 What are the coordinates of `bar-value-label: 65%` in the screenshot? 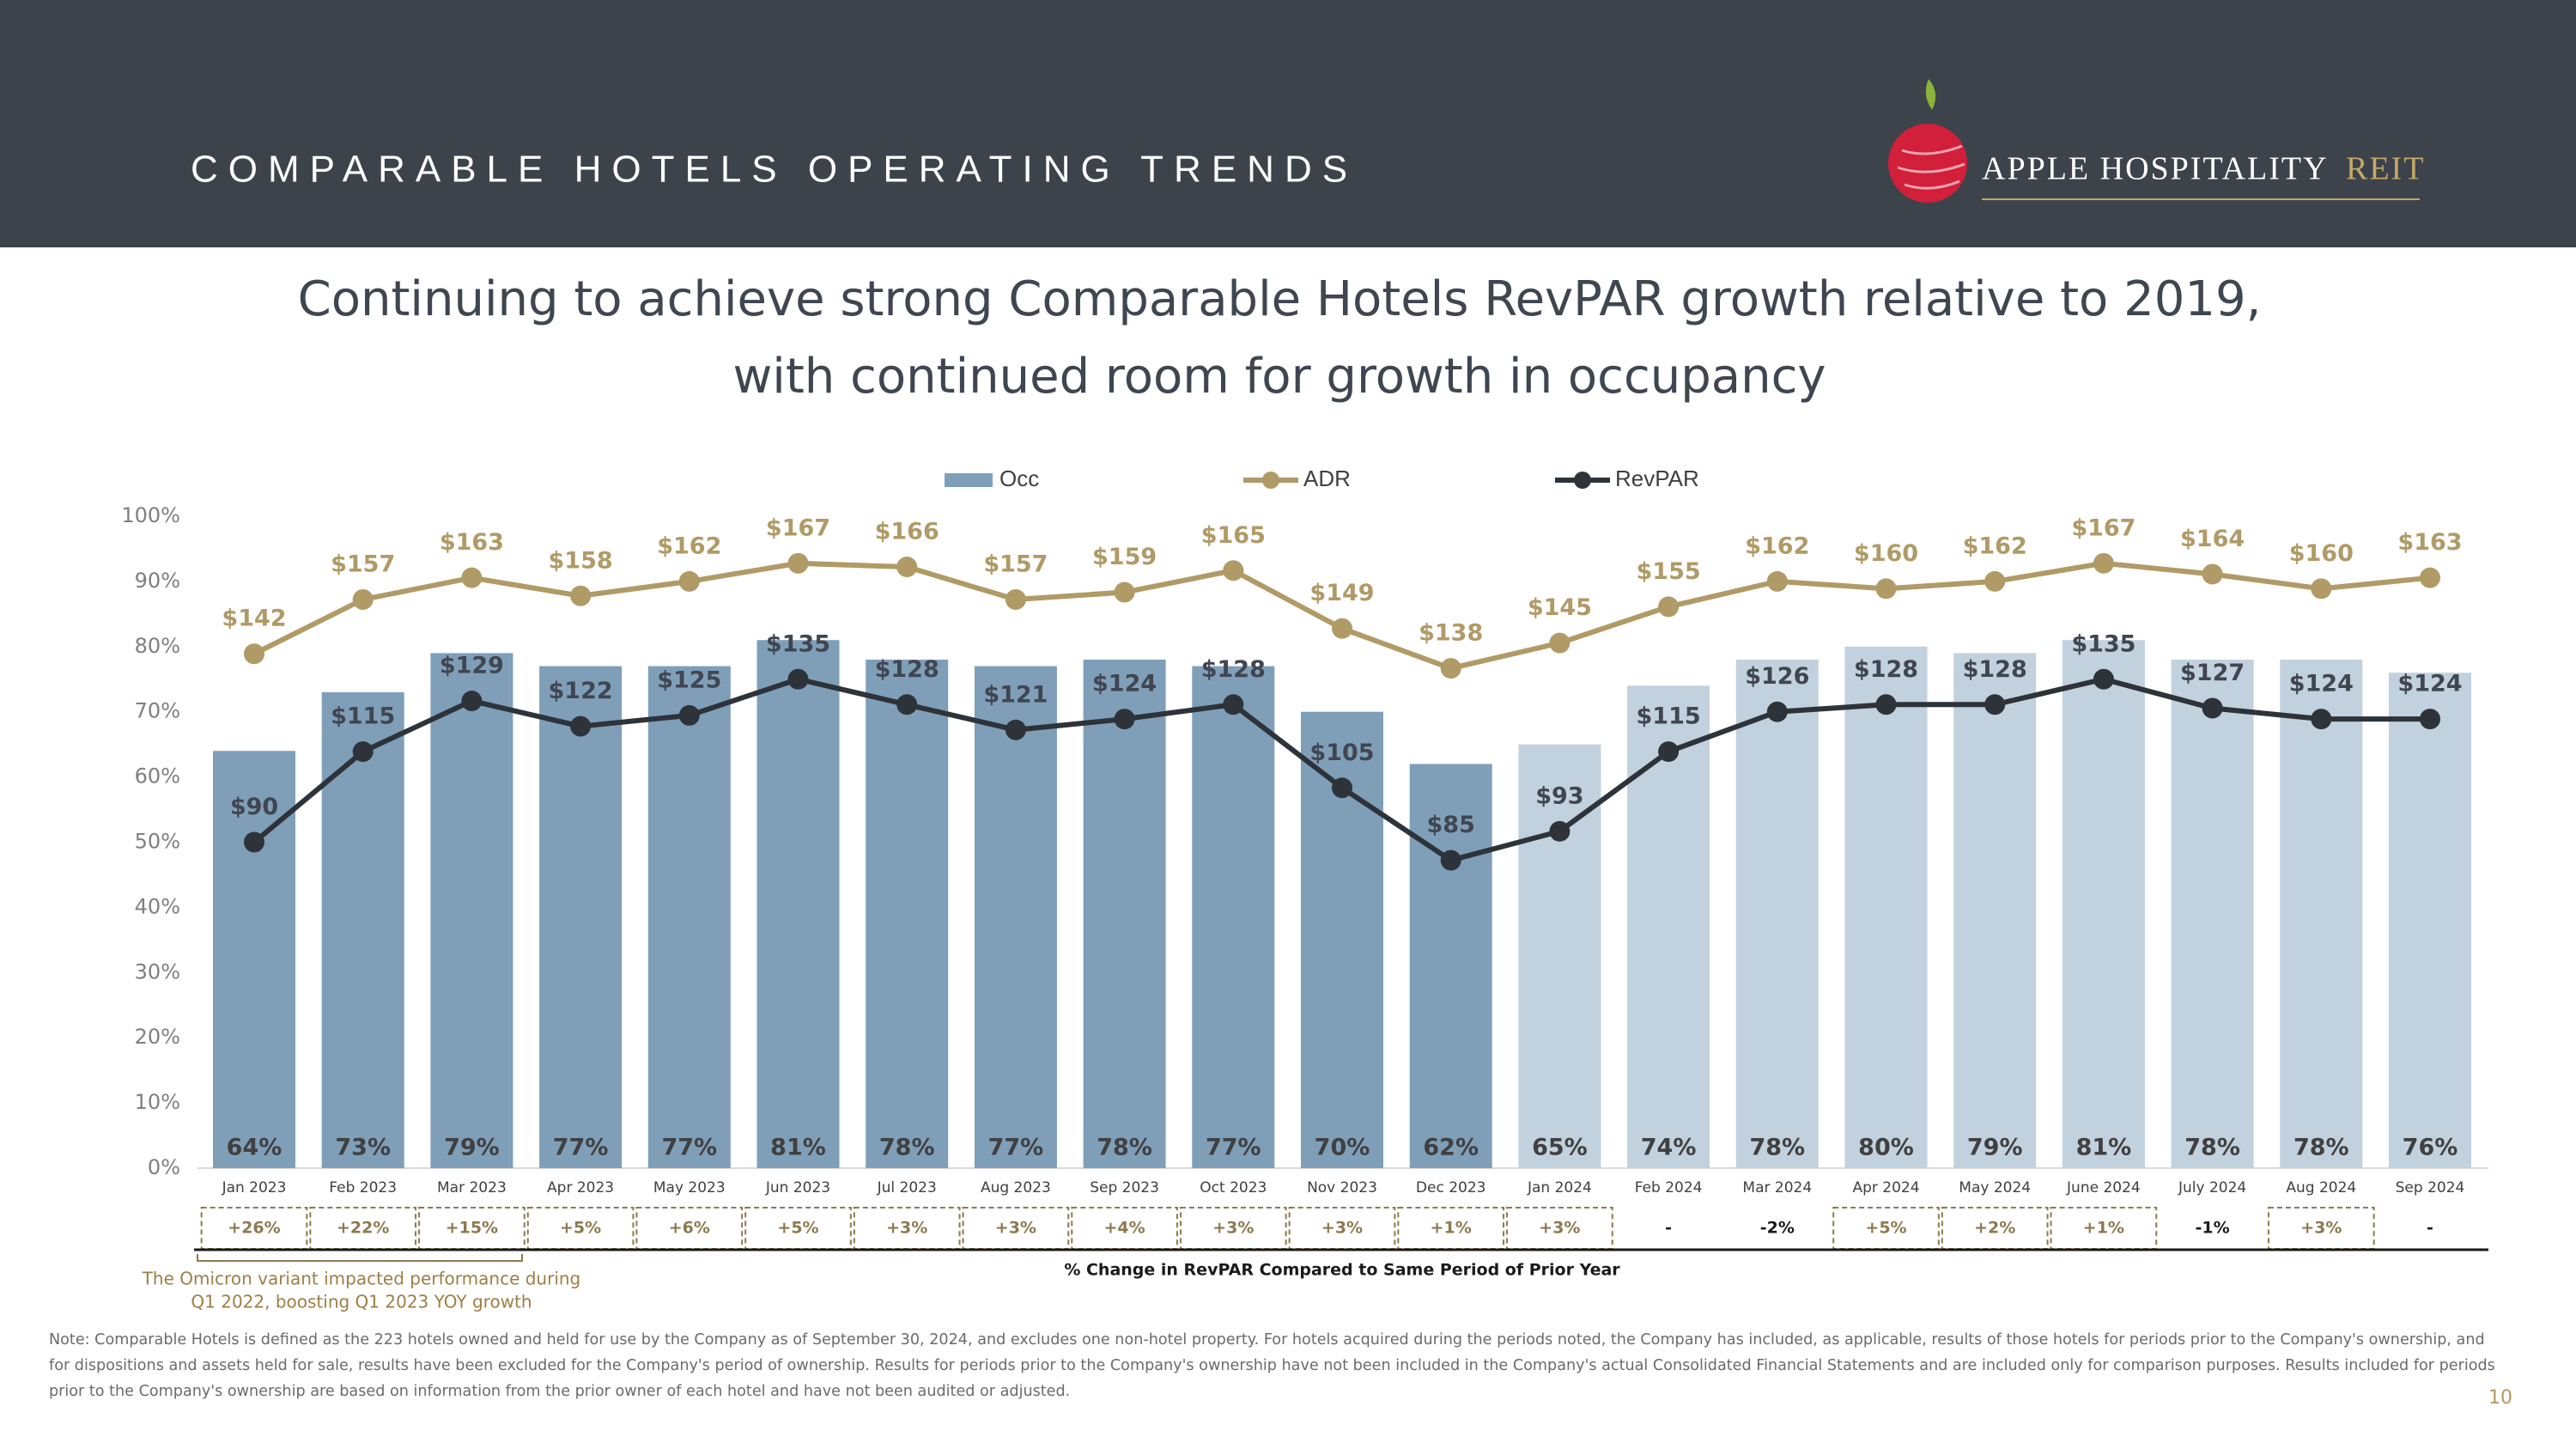 It's located at (1560, 1148).